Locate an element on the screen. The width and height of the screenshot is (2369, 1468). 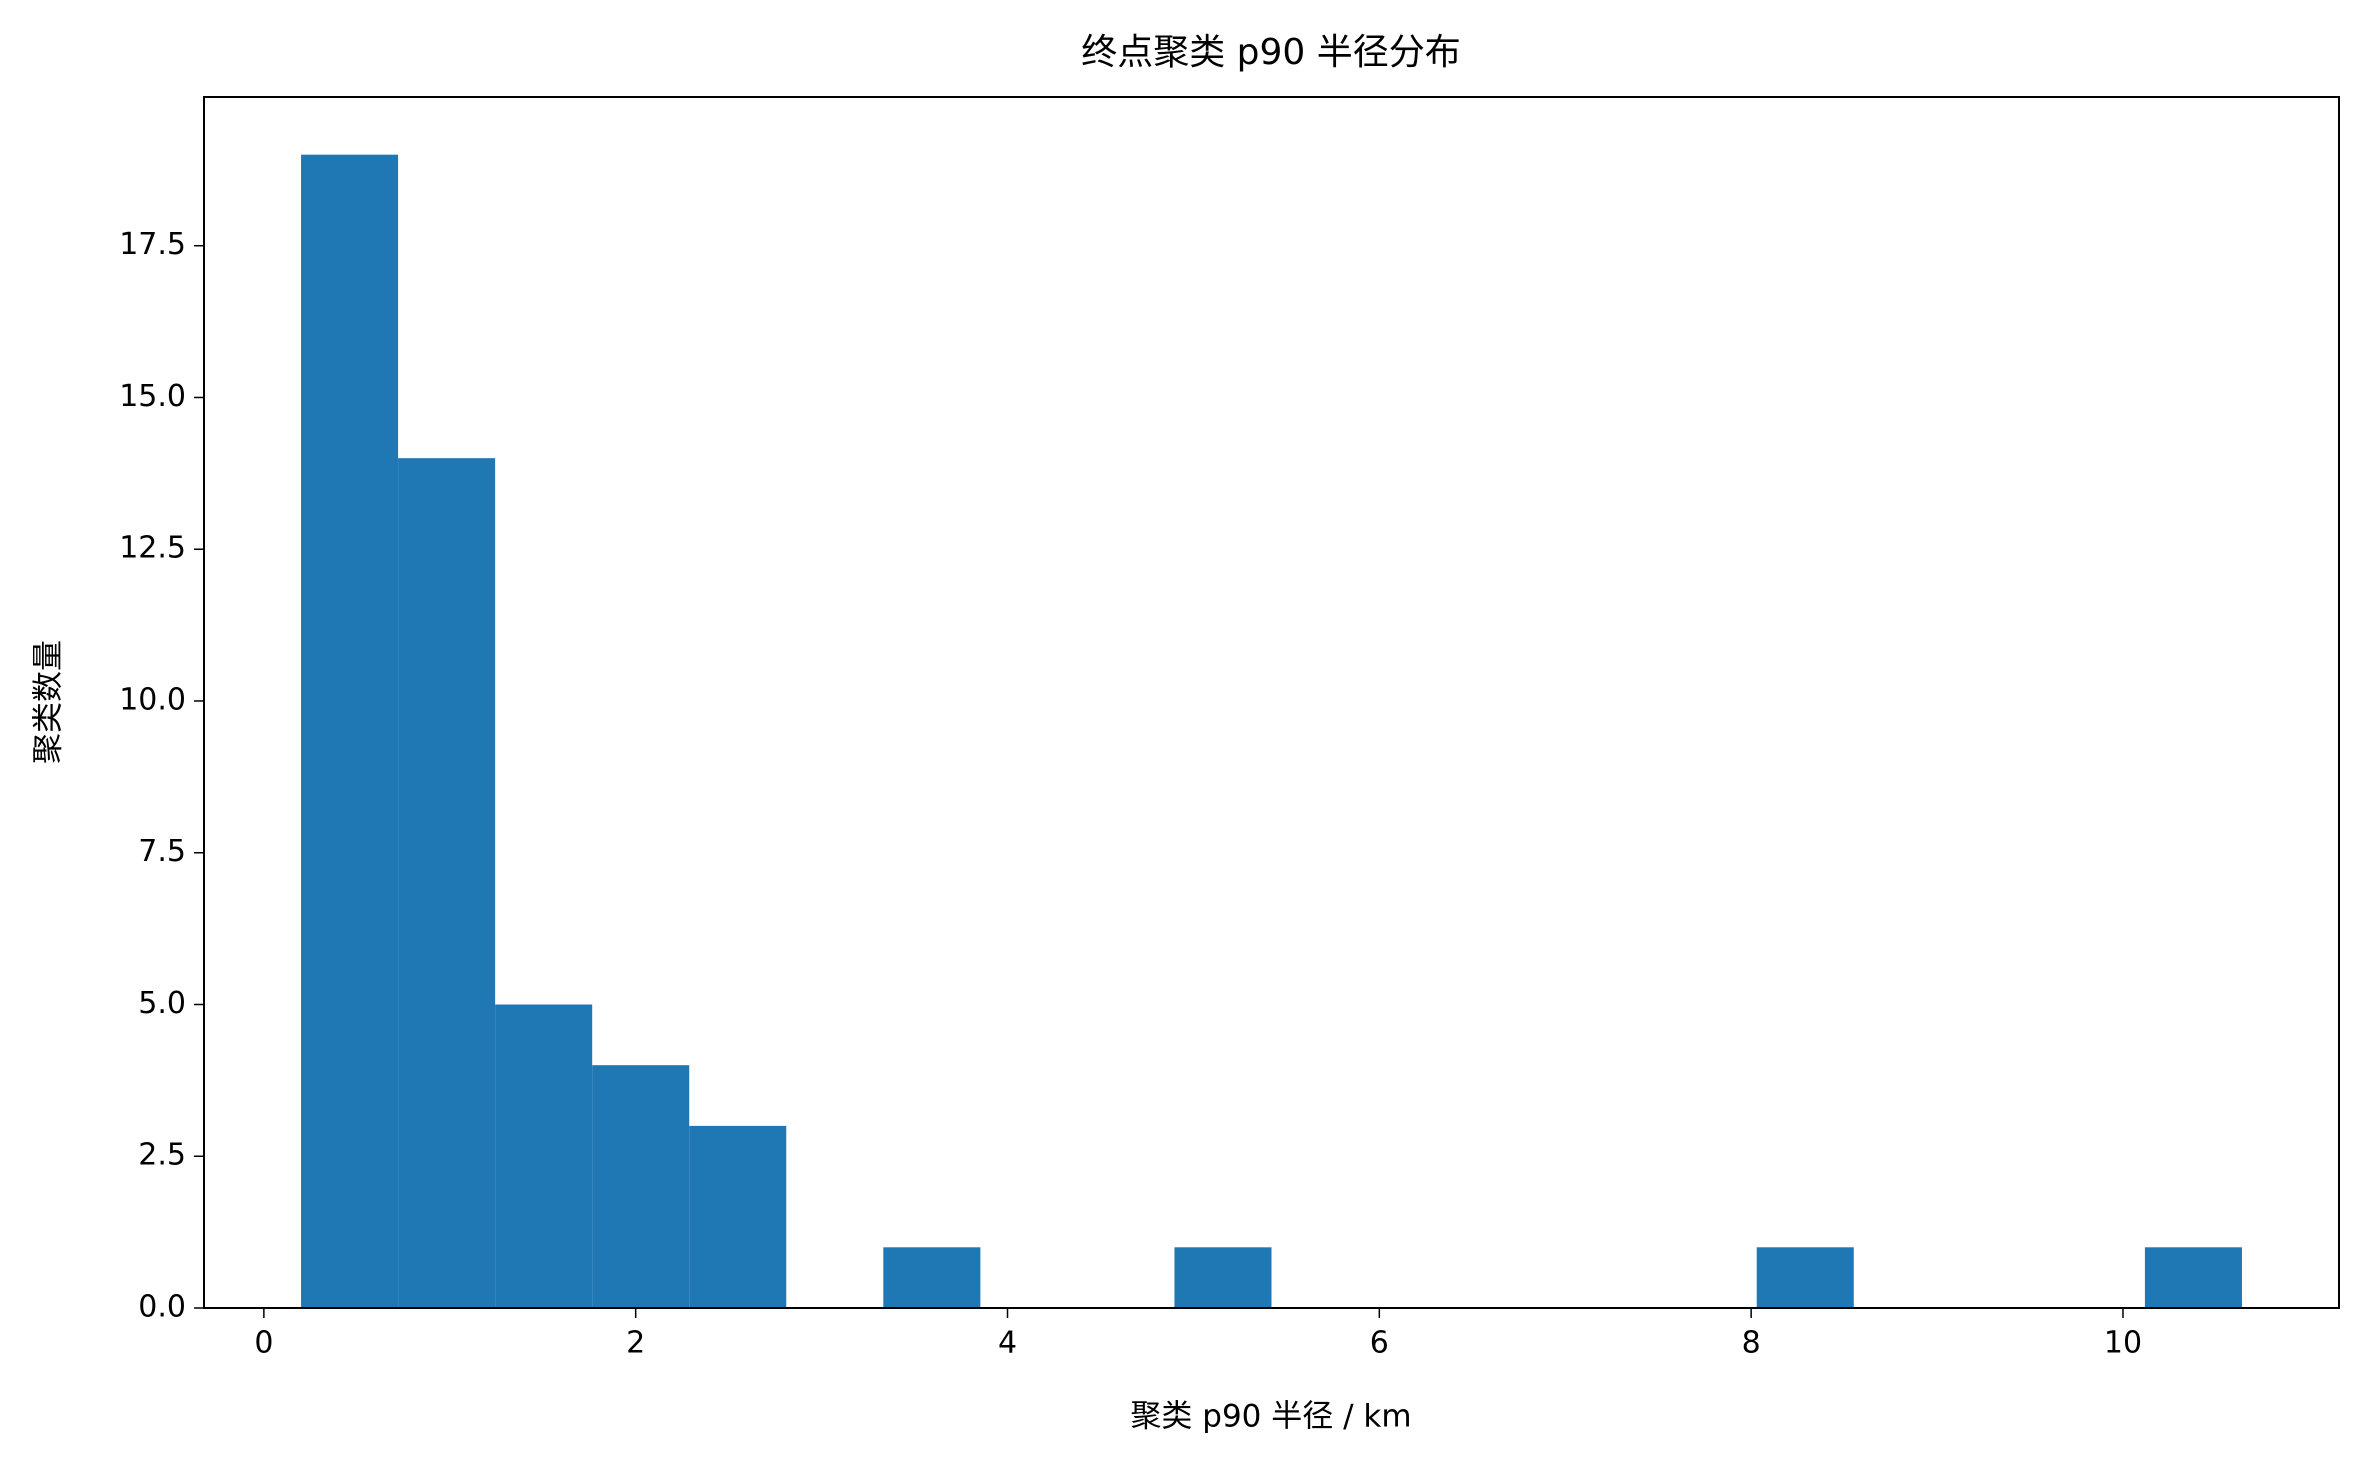
chart-title: 终点聚类 p90 半径分布 is located at coordinates (1271, 52).